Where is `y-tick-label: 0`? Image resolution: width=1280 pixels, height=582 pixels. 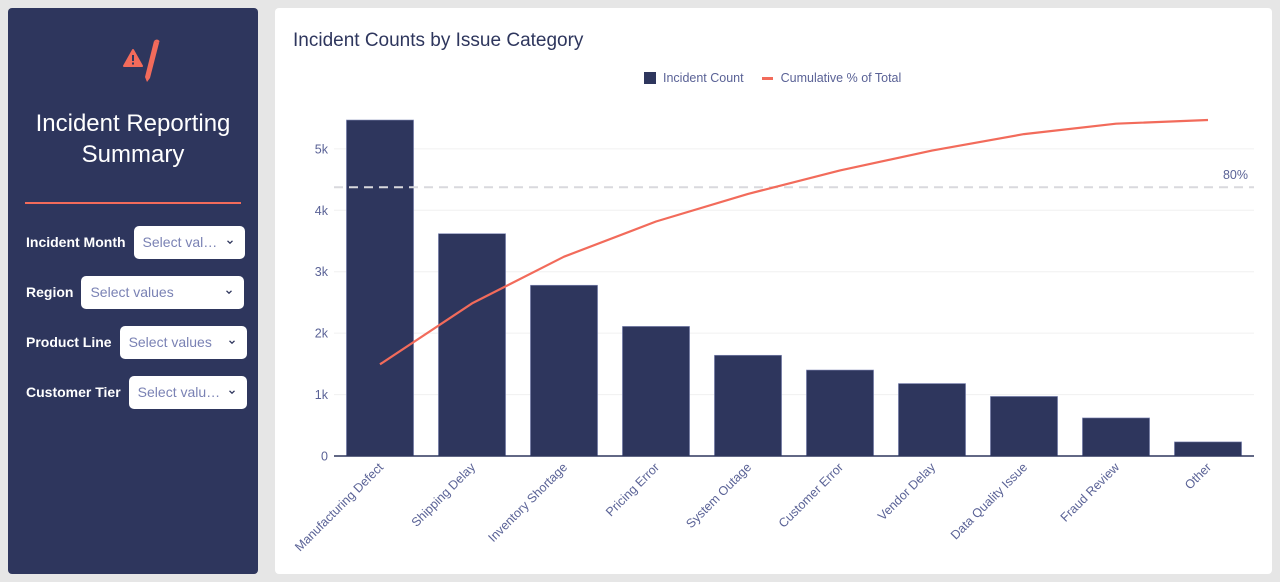
y-tick-label: 0 is located at coordinates (324, 457).